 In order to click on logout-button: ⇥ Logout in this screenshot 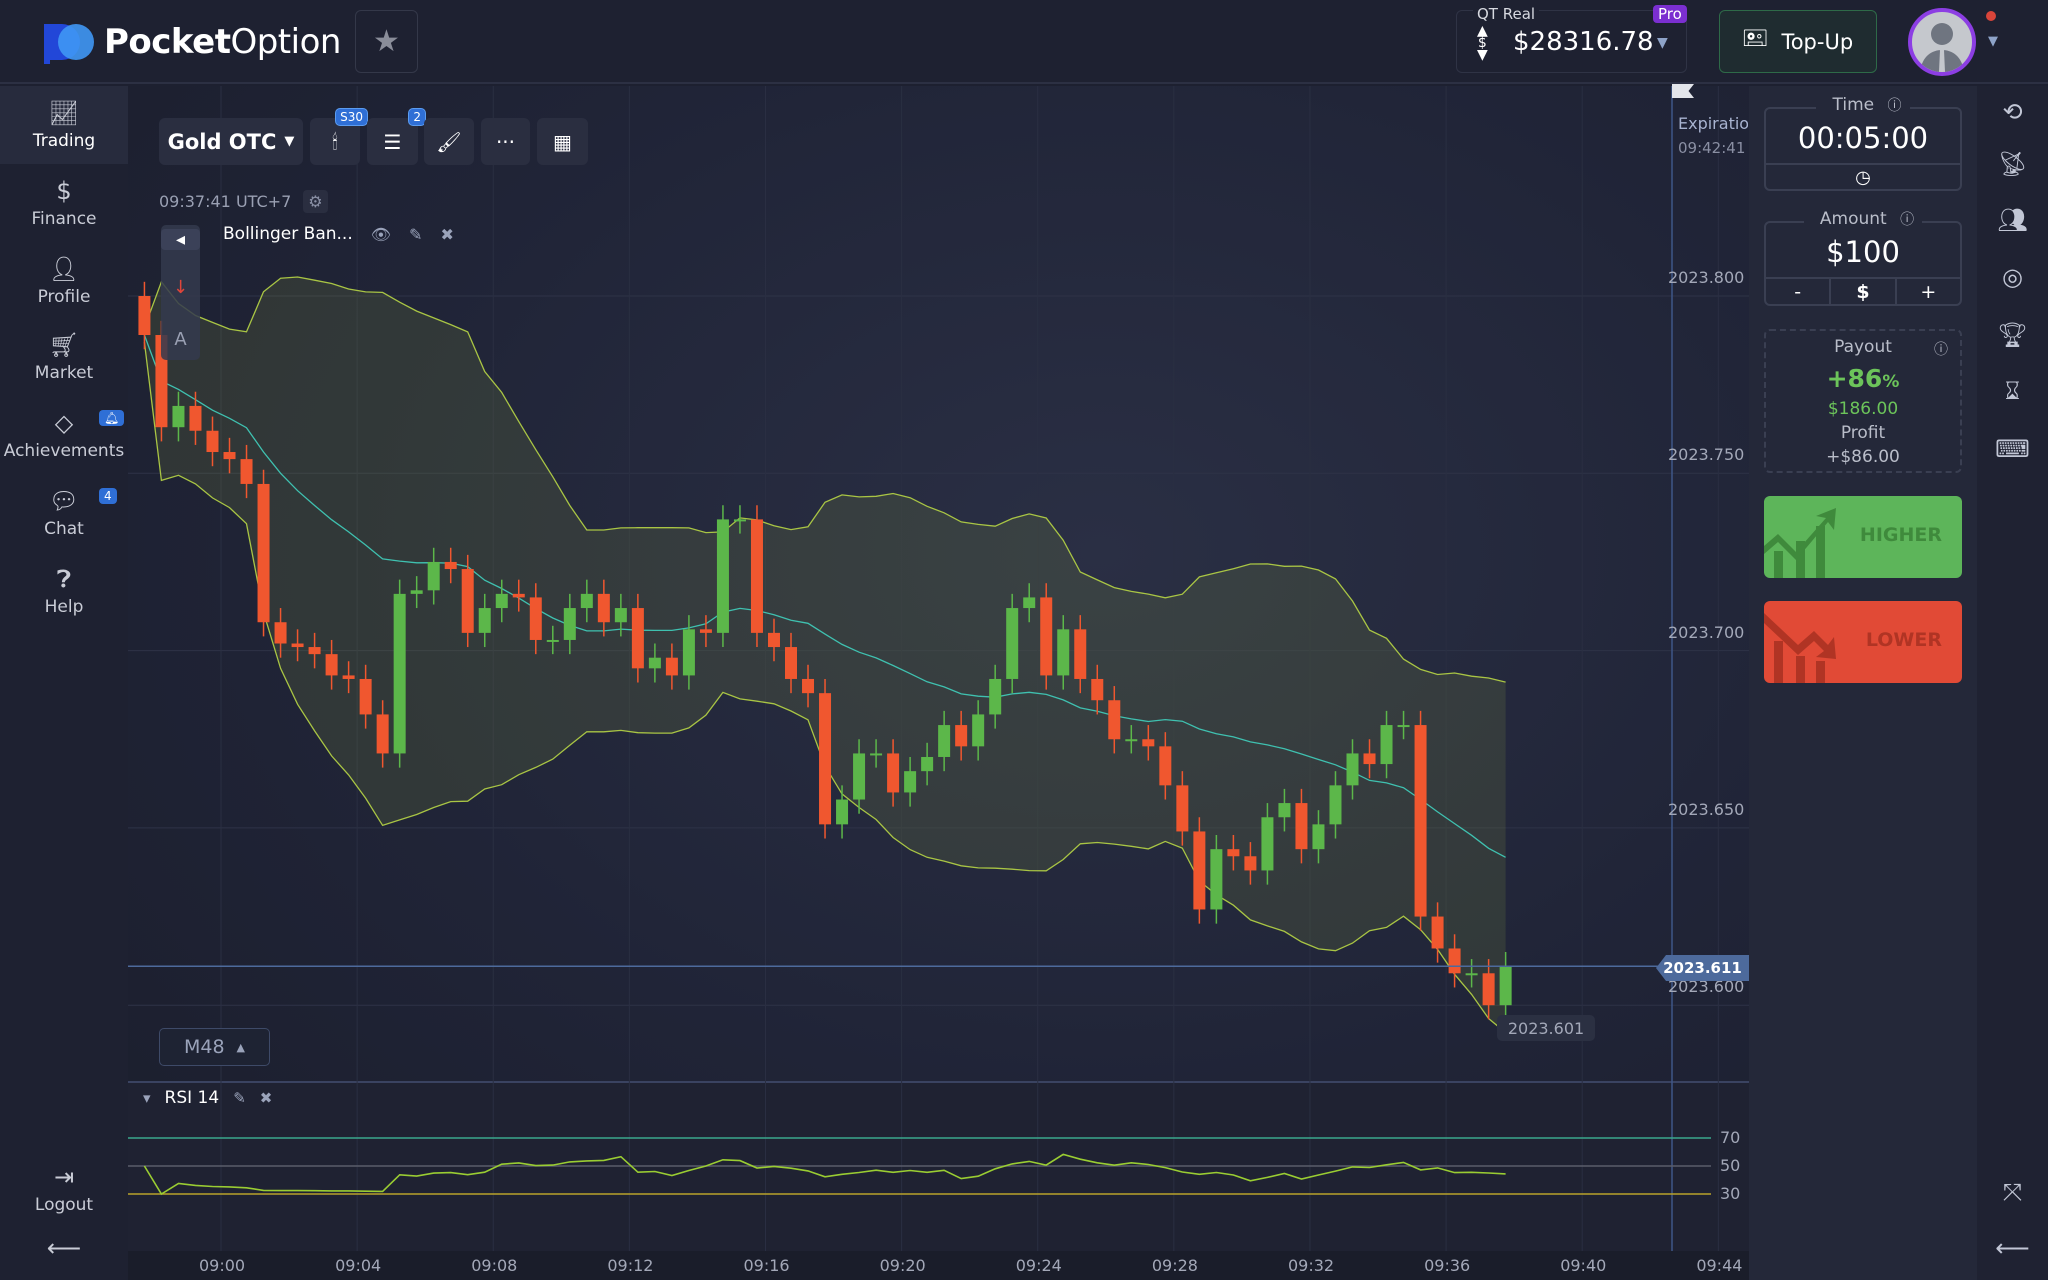, I will do `click(64, 1189)`.